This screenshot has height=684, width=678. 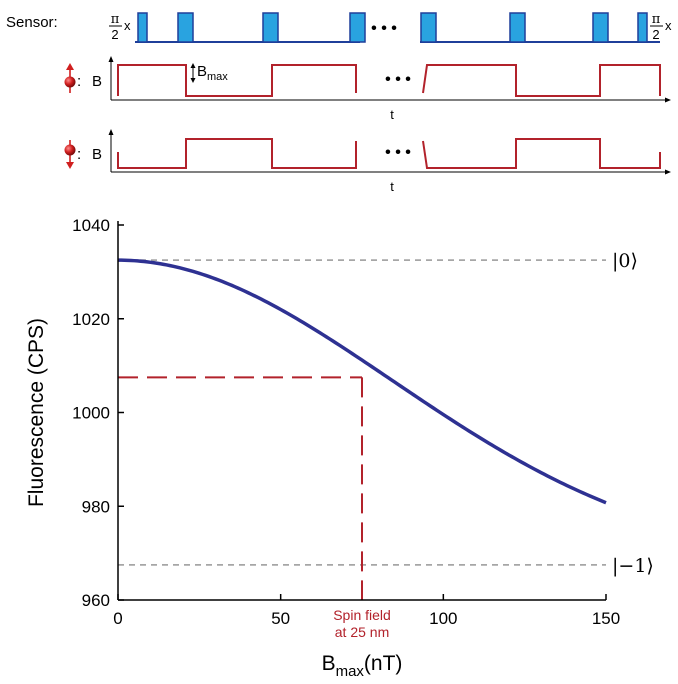 What do you see at coordinates (32, 22) in the screenshot?
I see `sensor-label: Sensor:` at bounding box center [32, 22].